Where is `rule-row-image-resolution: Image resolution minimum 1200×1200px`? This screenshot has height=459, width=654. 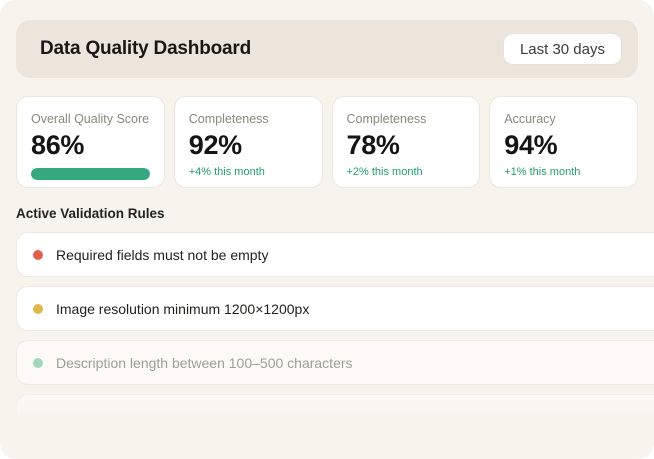
rule-row-image-resolution: Image resolution minimum 1200×1200px is located at coordinates (335, 308).